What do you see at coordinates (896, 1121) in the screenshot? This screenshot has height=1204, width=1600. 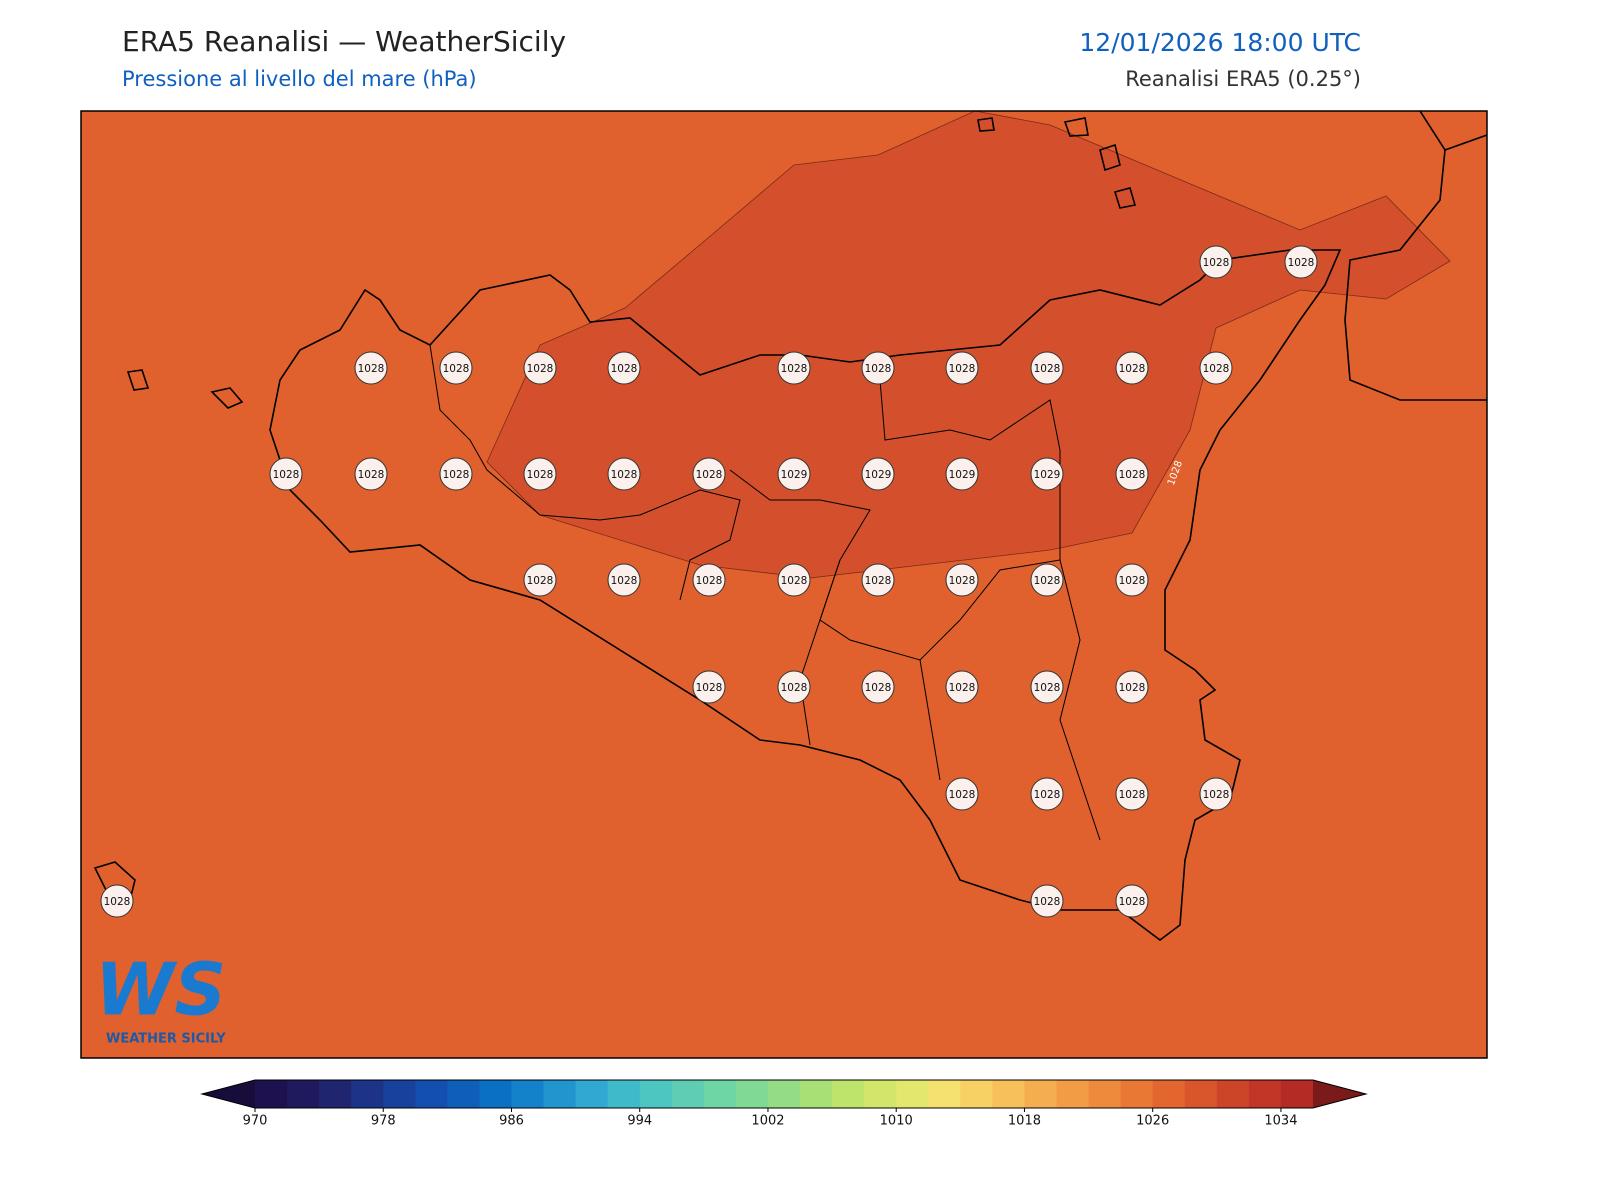 I see `colorbar-tick-label: 1010` at bounding box center [896, 1121].